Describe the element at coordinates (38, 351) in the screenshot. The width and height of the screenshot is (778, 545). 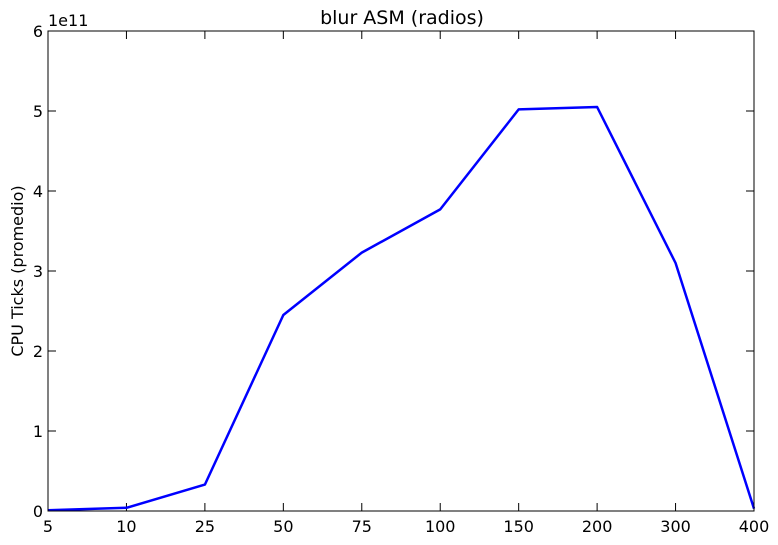
I see `y-tick-label: 2` at that location.